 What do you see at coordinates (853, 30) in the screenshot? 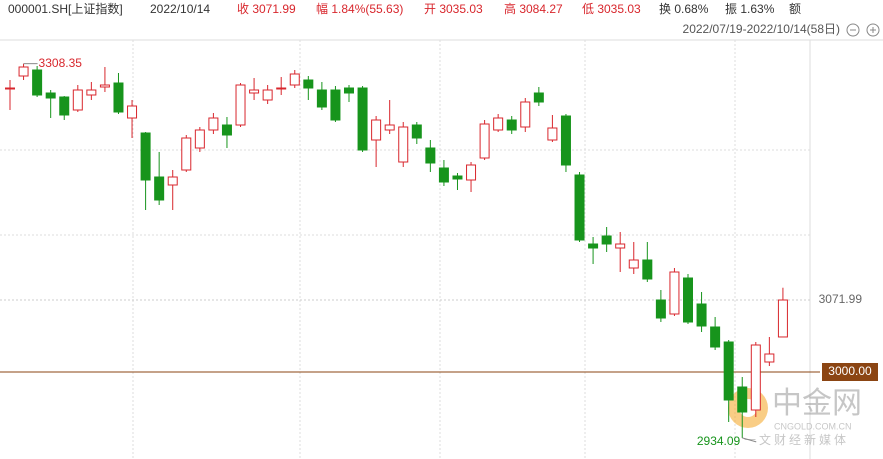
I see `zoom-out` at bounding box center [853, 30].